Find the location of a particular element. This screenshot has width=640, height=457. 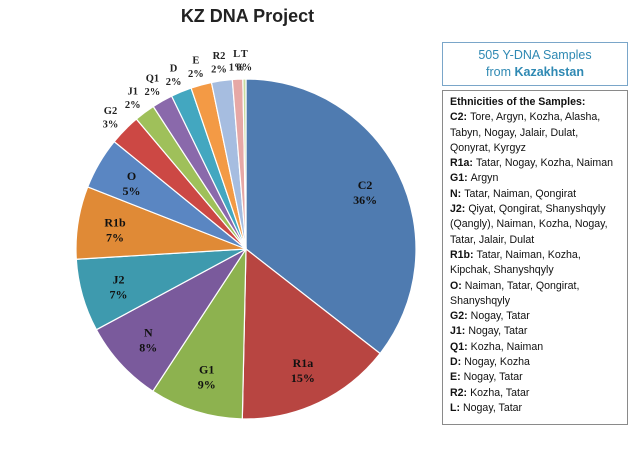

ethnicity-haplogroup: O: is located at coordinates (456, 285).